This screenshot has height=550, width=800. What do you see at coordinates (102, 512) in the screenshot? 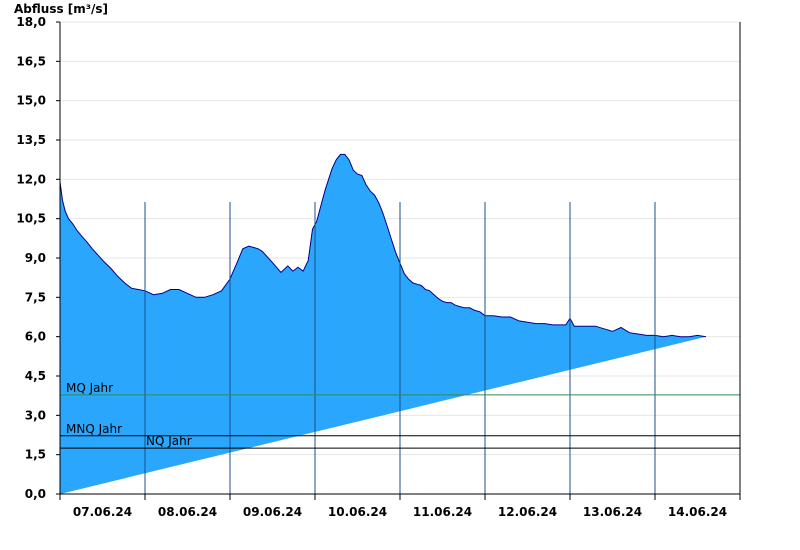
I see `x-tick-label: 07.06.24` at bounding box center [102, 512].